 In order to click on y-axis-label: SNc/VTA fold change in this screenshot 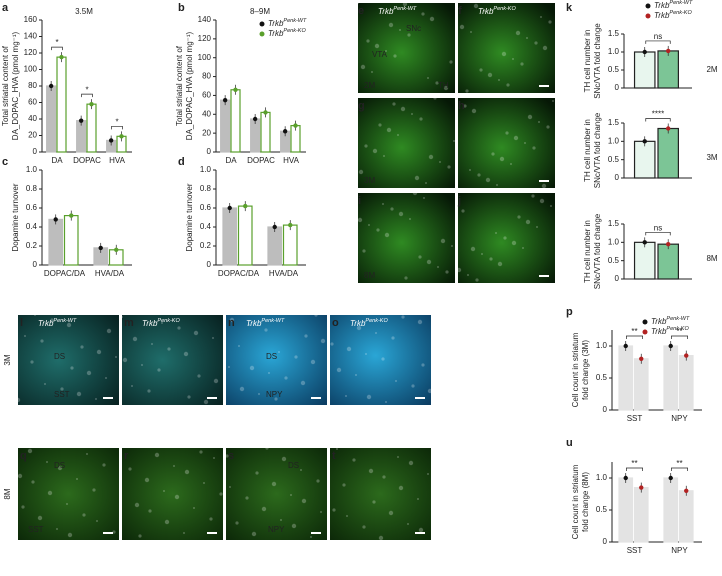, I will do `click(597, 61)`.